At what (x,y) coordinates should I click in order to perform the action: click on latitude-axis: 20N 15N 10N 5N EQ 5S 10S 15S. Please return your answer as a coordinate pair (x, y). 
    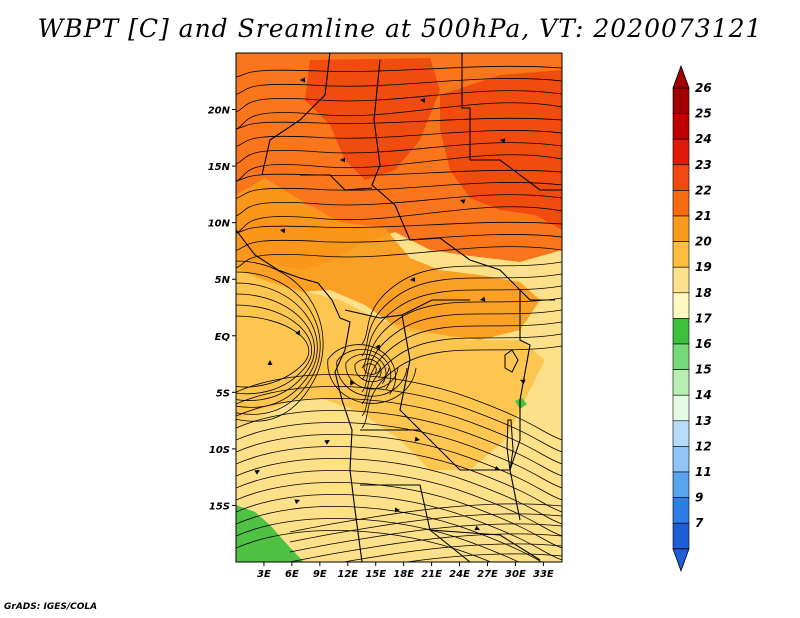
    Looking at the image, I should click on (222, 309).